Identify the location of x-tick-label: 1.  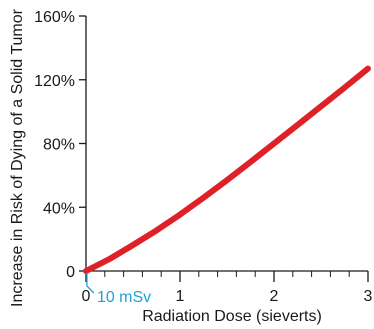
(180, 296).